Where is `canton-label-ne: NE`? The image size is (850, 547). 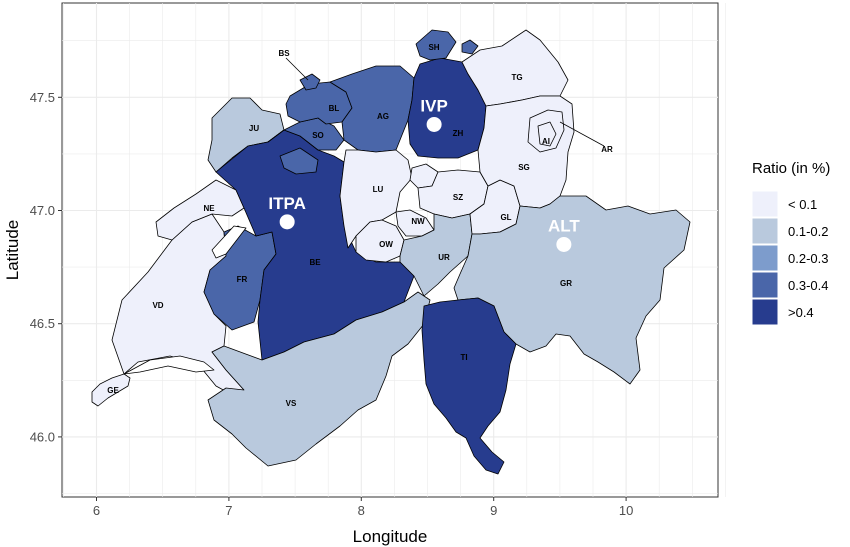 canton-label-ne: NE is located at coordinates (209, 208).